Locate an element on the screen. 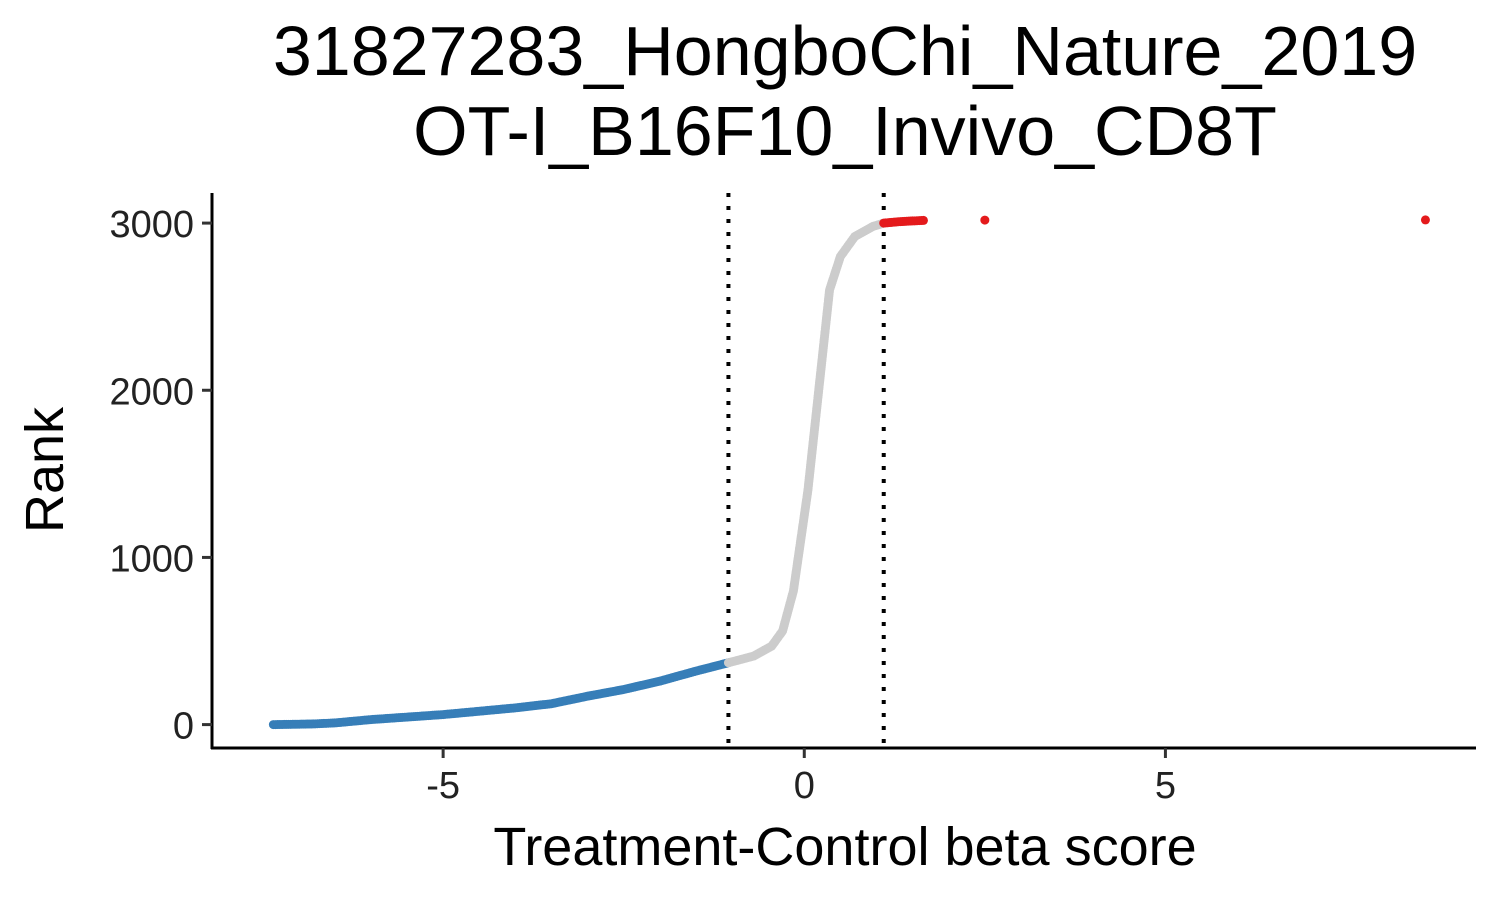 Image resolution: width=1500 pixels, height=900 pixels. series-neutral is located at coordinates (806, 443).